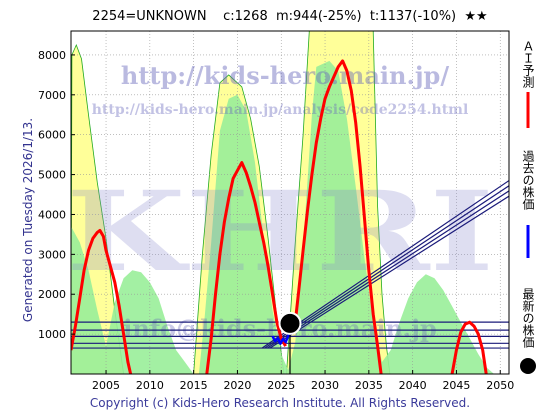 This screenshot has width=560, height=420. Describe the element at coordinates (528, 318) in the screenshot. I see `legend-label-latest: 最新の株価` at that location.